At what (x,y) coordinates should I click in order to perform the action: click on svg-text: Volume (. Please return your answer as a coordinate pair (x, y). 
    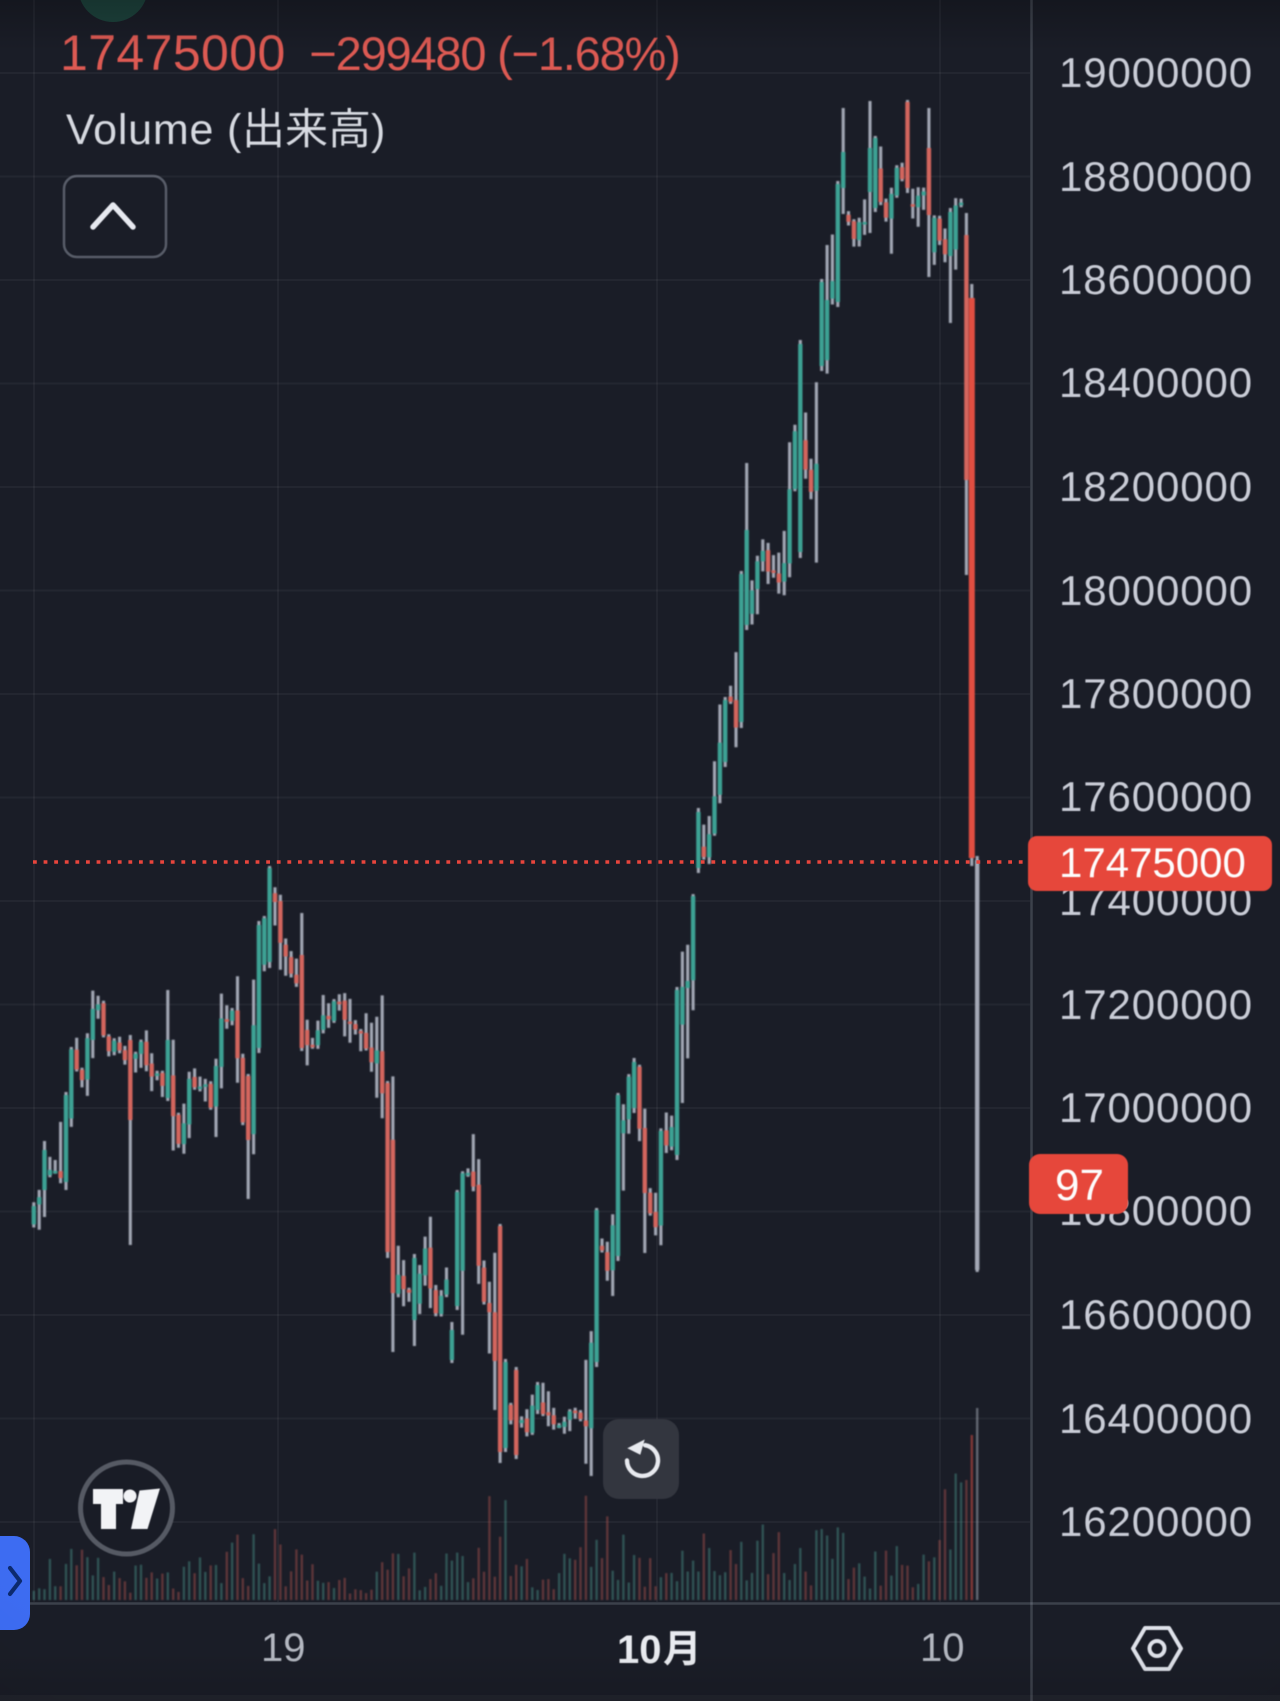
    Looking at the image, I should click on (154, 130).